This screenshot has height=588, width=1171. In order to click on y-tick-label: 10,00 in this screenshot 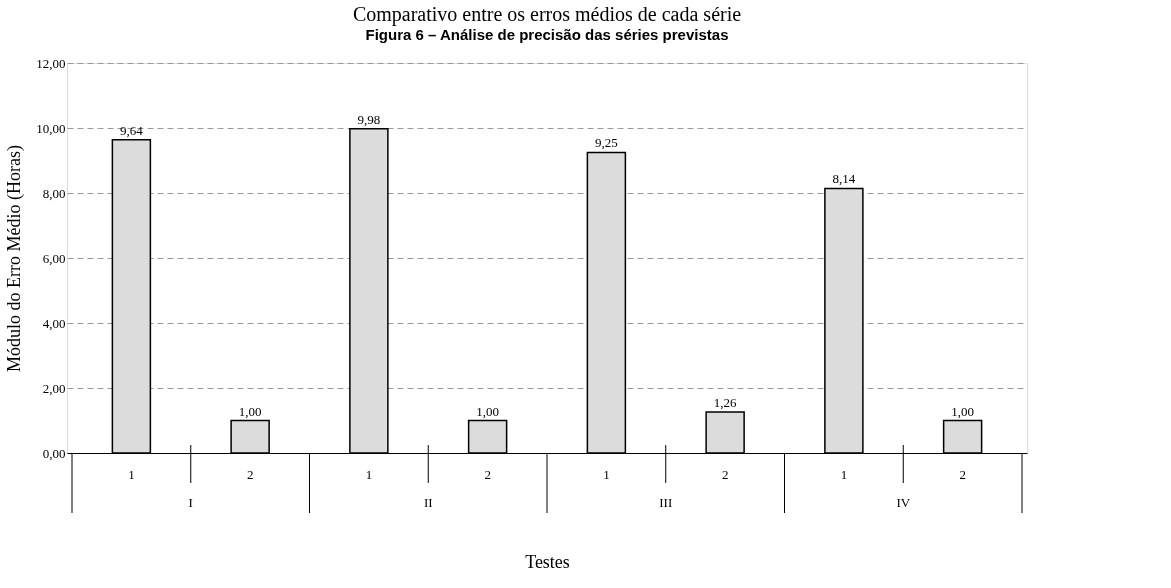, I will do `click(51, 128)`.